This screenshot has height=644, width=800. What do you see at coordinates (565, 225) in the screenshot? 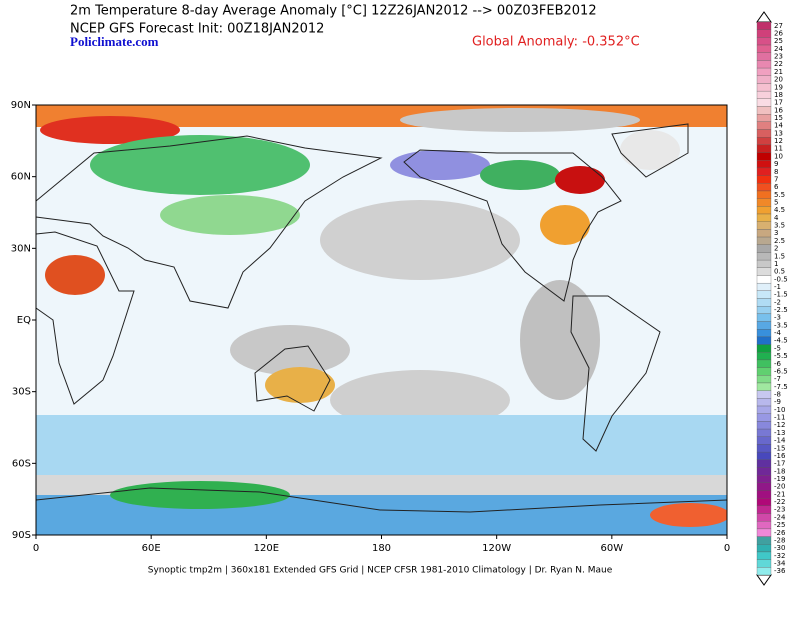
I see `anomaly-us-warm` at bounding box center [565, 225].